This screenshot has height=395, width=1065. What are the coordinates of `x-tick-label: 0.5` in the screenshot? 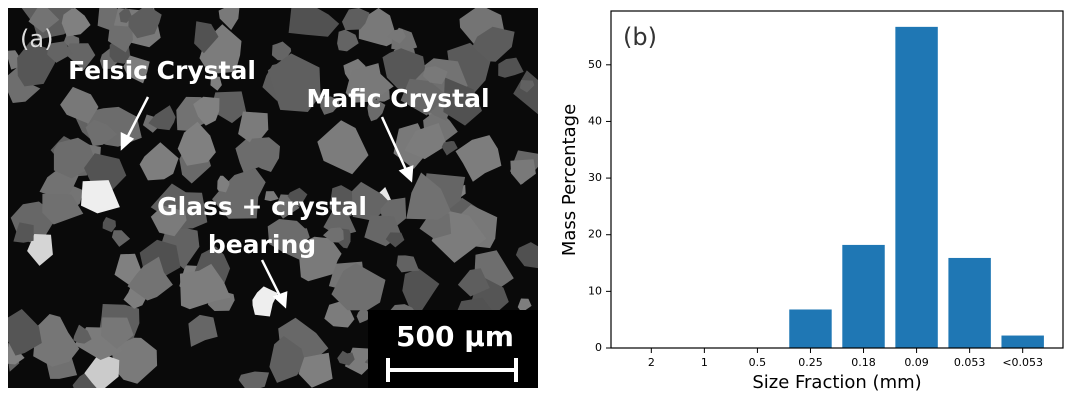 It's located at (758, 362).